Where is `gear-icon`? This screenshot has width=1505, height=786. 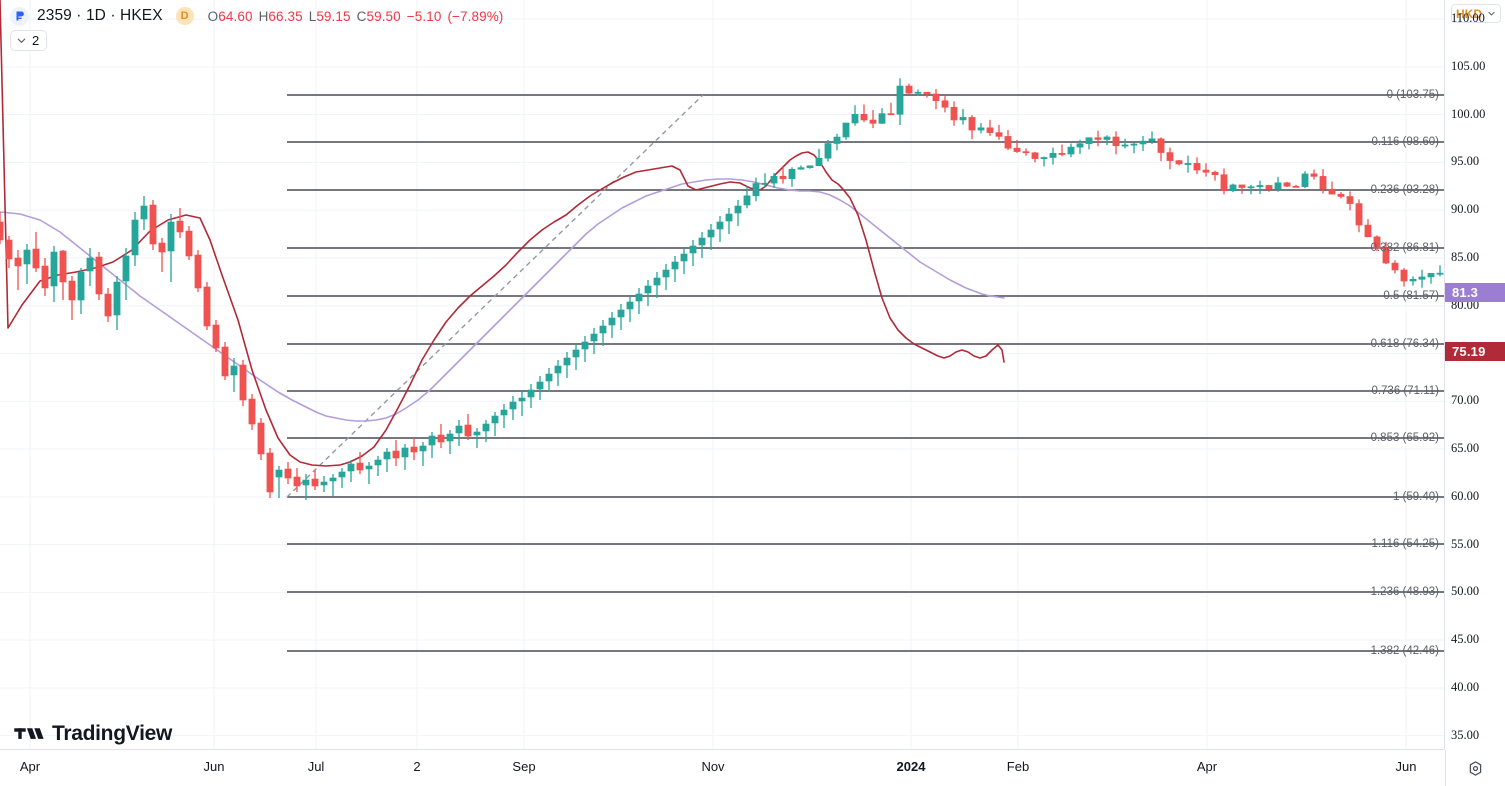
gear-icon is located at coordinates (1475, 768).